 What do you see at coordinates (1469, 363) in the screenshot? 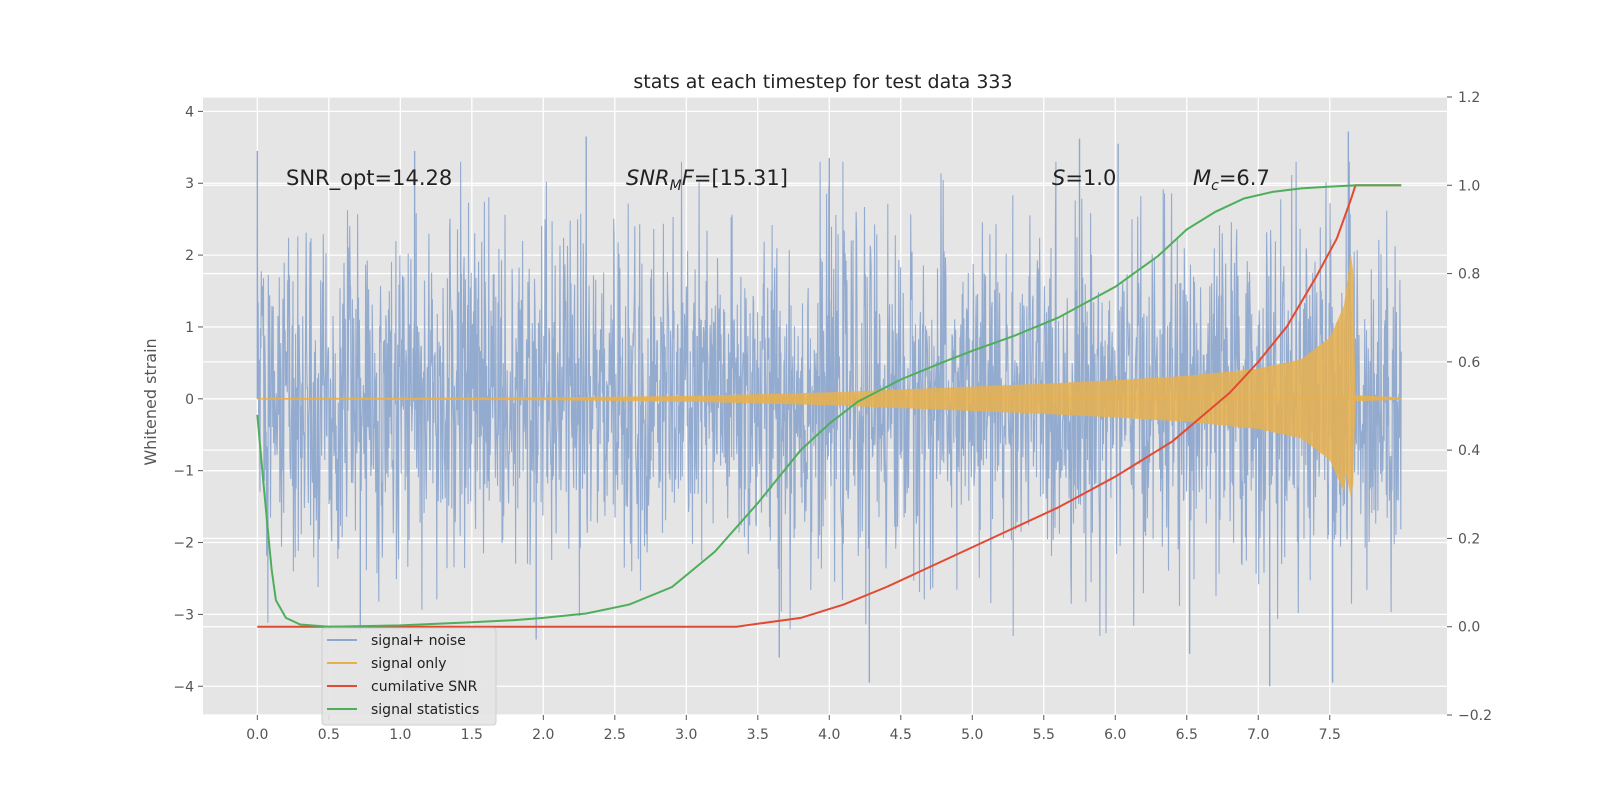
I see `y2-tick-label: 0.6` at bounding box center [1469, 363].